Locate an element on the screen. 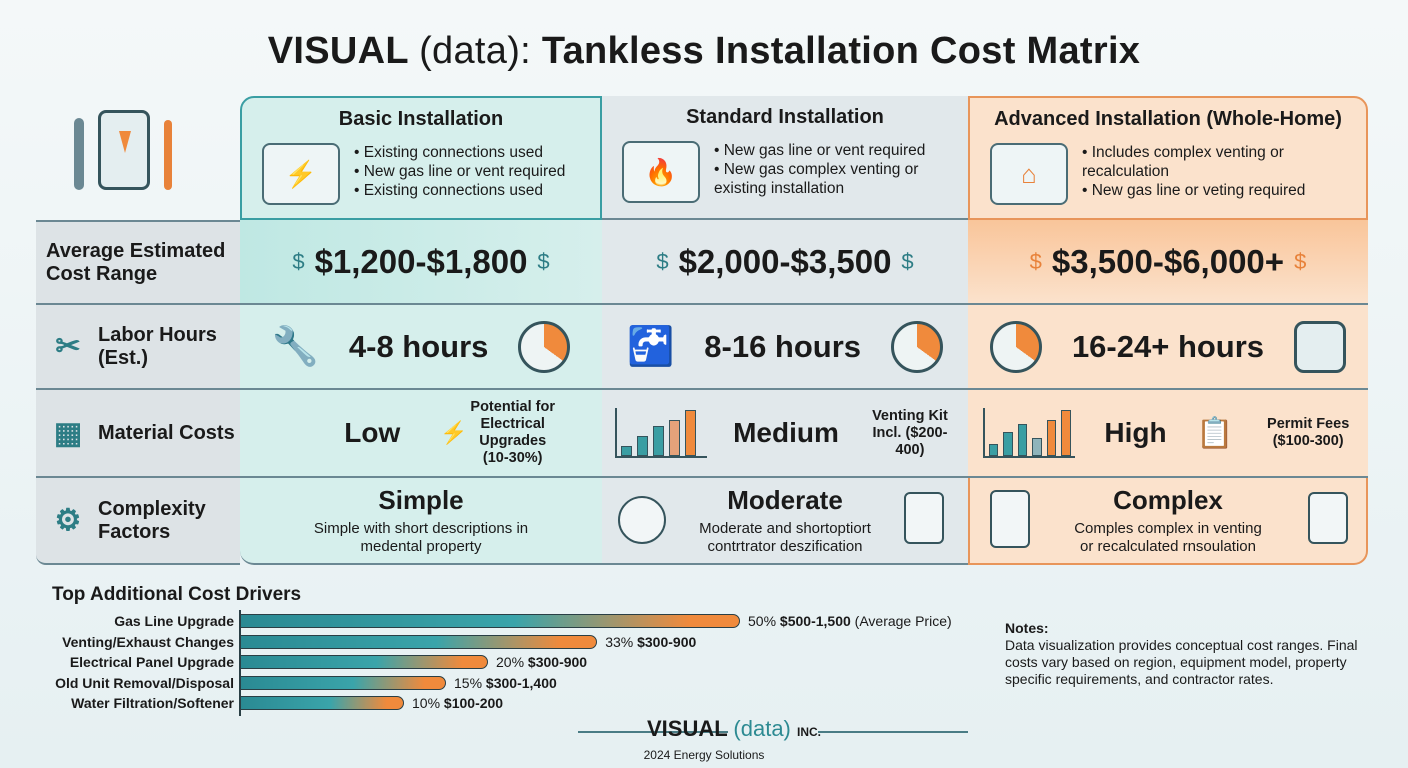 Image resolution: width=1408 pixels, height=768 pixels. lightning-icon is located at coordinates (125, 142).